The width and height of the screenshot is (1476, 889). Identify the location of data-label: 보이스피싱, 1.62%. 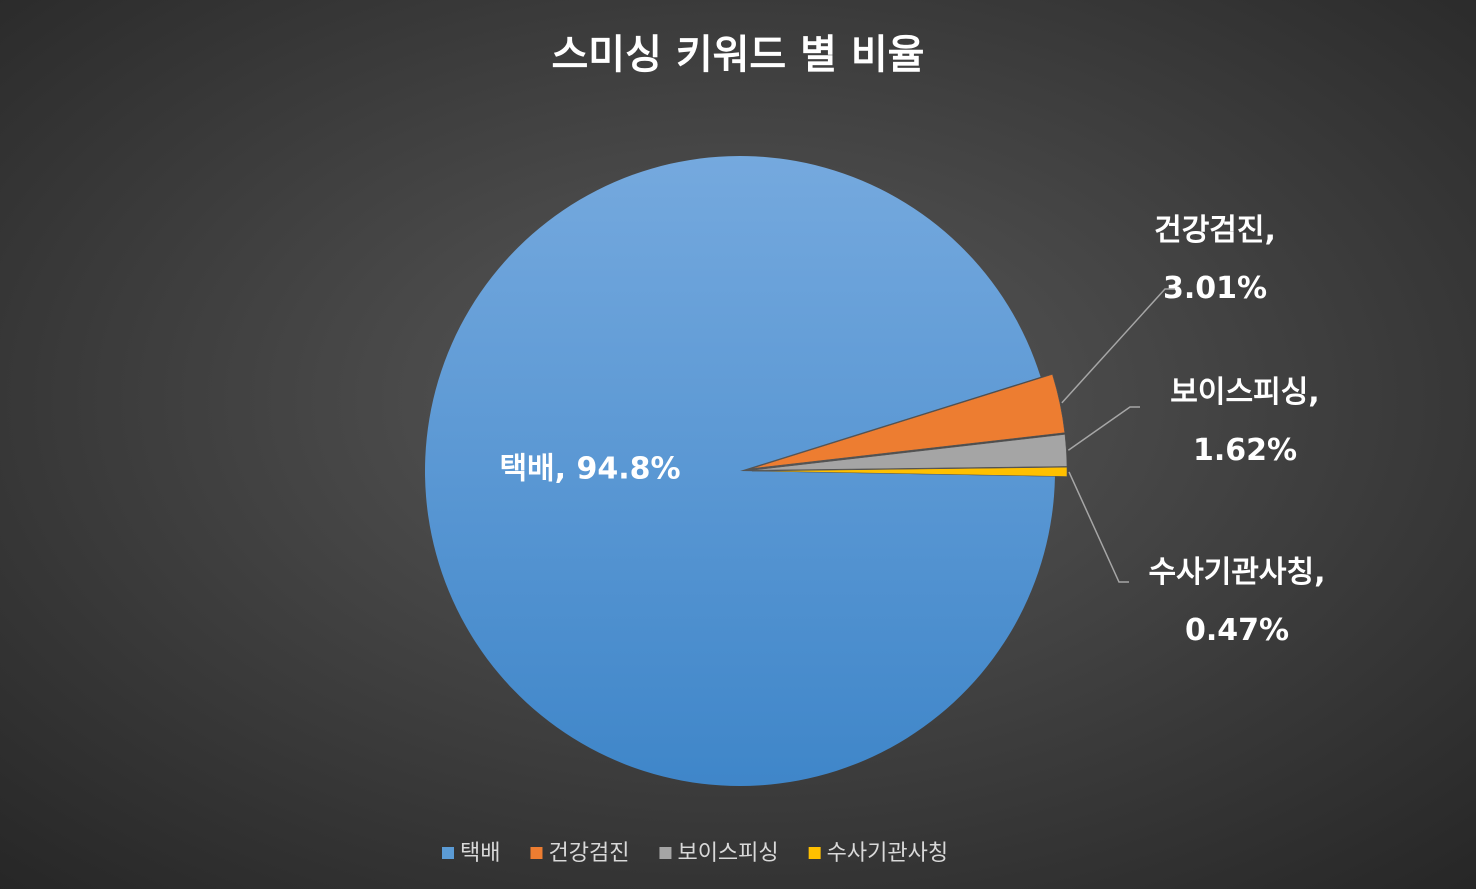
(1244, 421).